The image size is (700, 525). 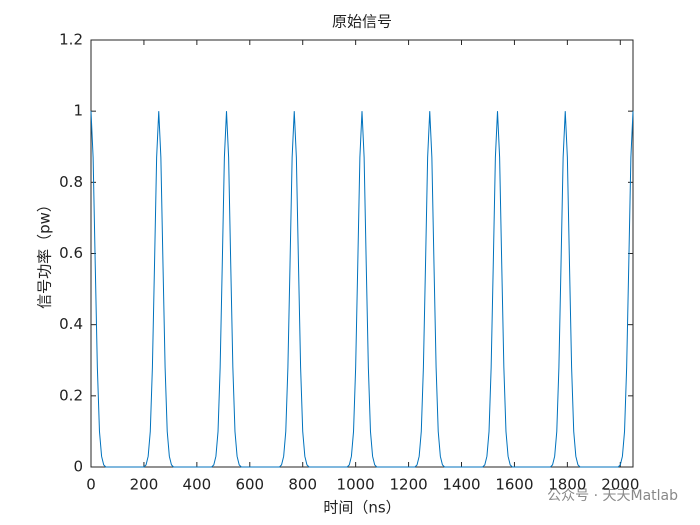 I want to click on watermark: 公众号 · 天天Matlab, so click(x=612, y=496).